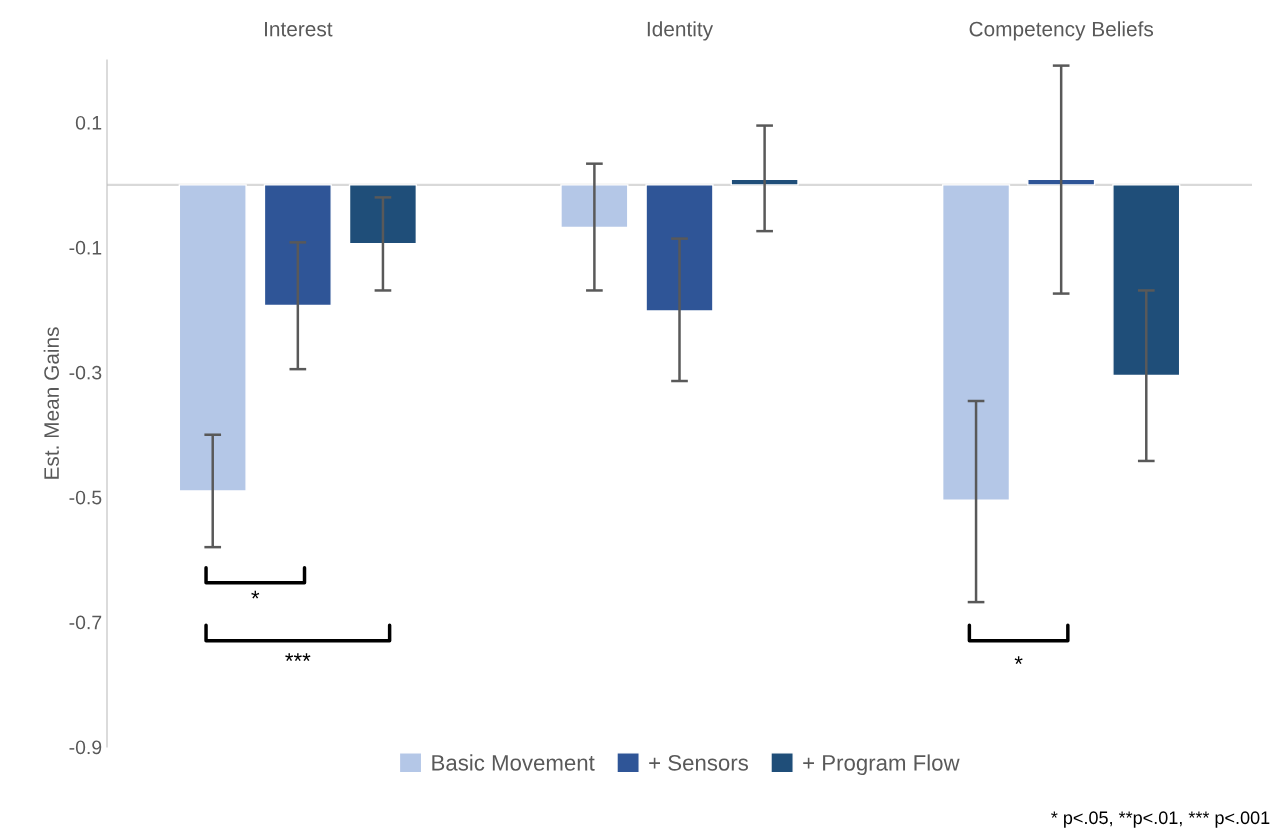  What do you see at coordinates (85, 747) in the screenshot?
I see `y-tick-label: -0.9` at bounding box center [85, 747].